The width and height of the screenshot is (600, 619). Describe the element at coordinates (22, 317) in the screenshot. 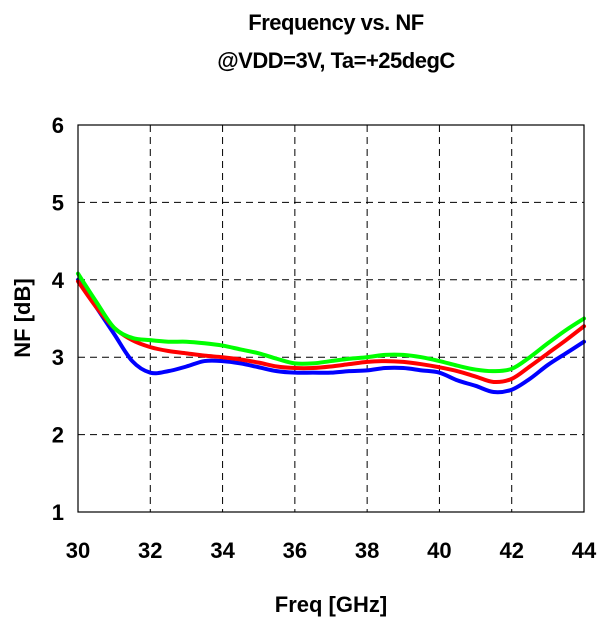

I see `y-axis-label: NF [dB]` at that location.